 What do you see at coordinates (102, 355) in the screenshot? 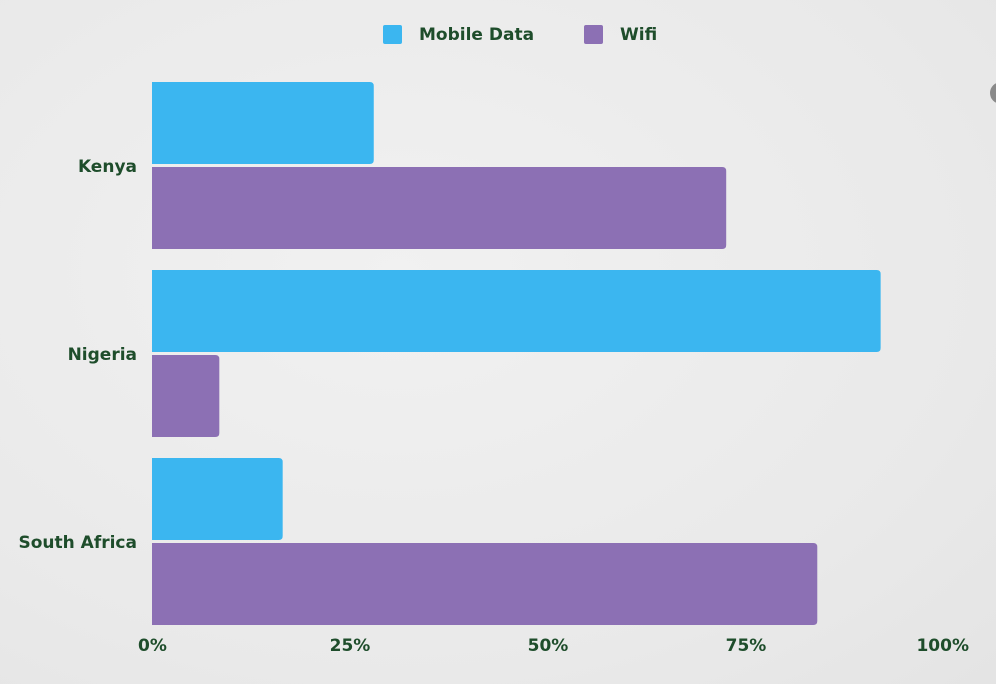
I see `category-label: Nigeria` at bounding box center [102, 355].